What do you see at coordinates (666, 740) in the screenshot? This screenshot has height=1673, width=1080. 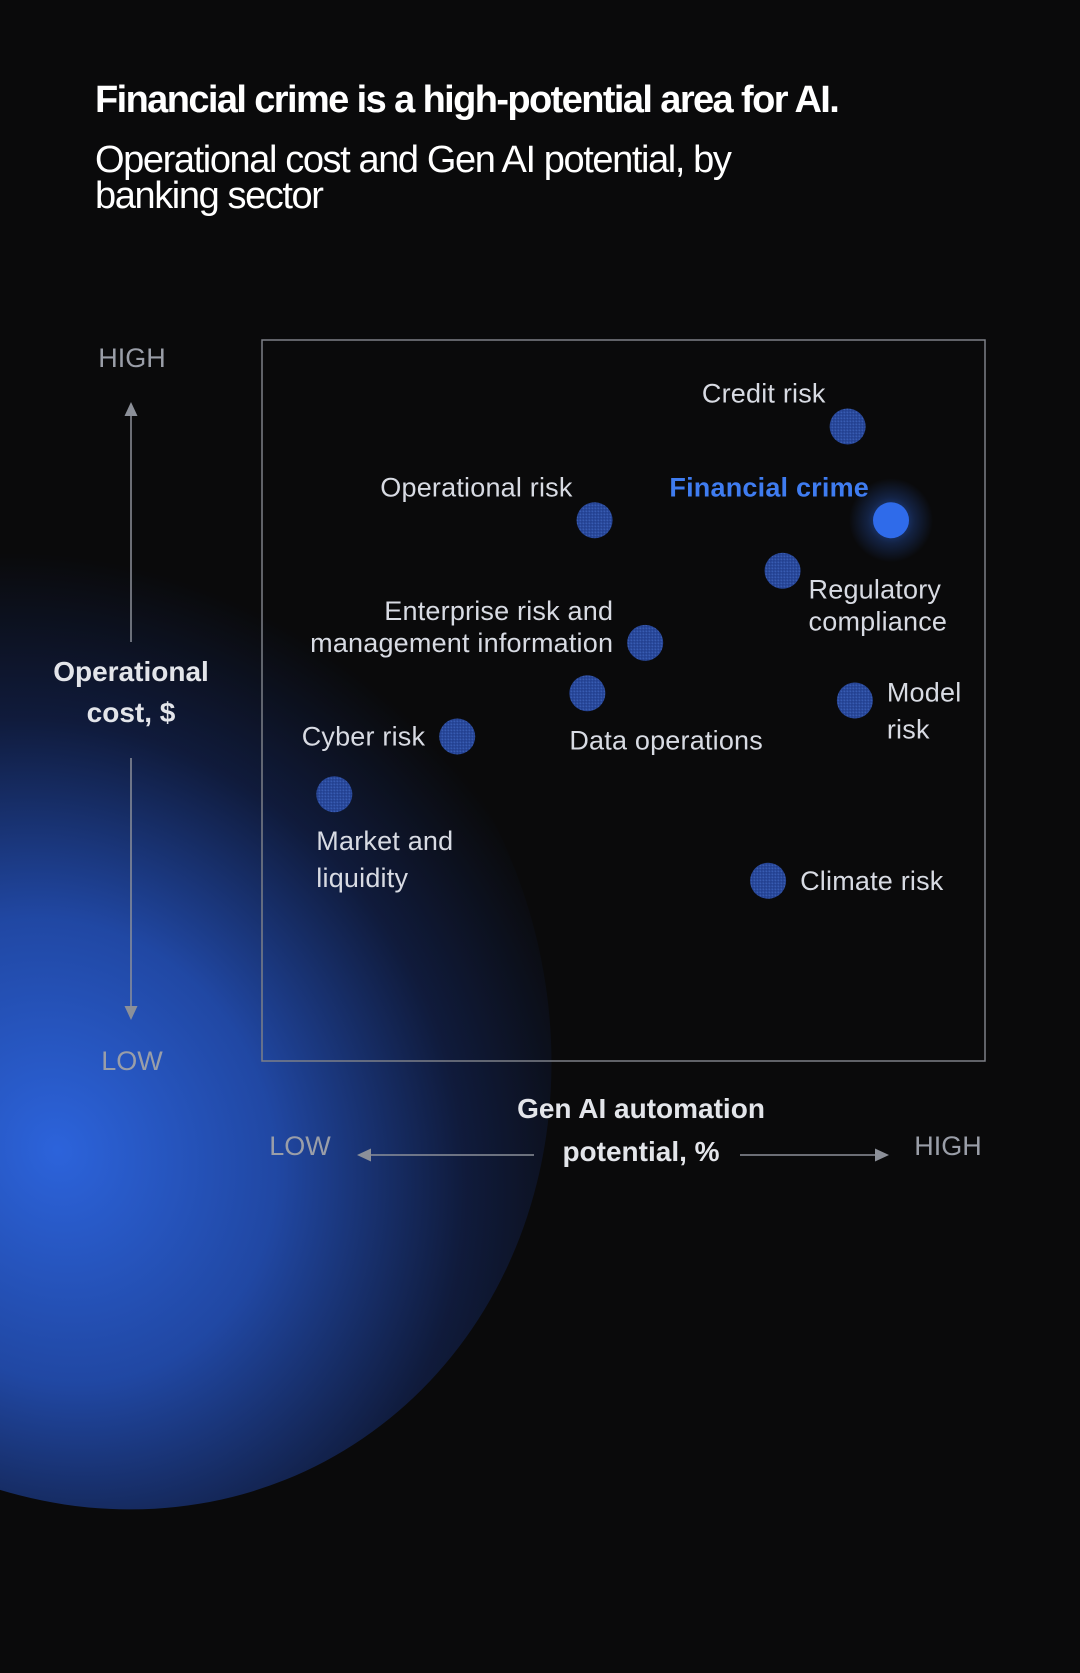 I see `point-label: Data operations` at bounding box center [666, 740].